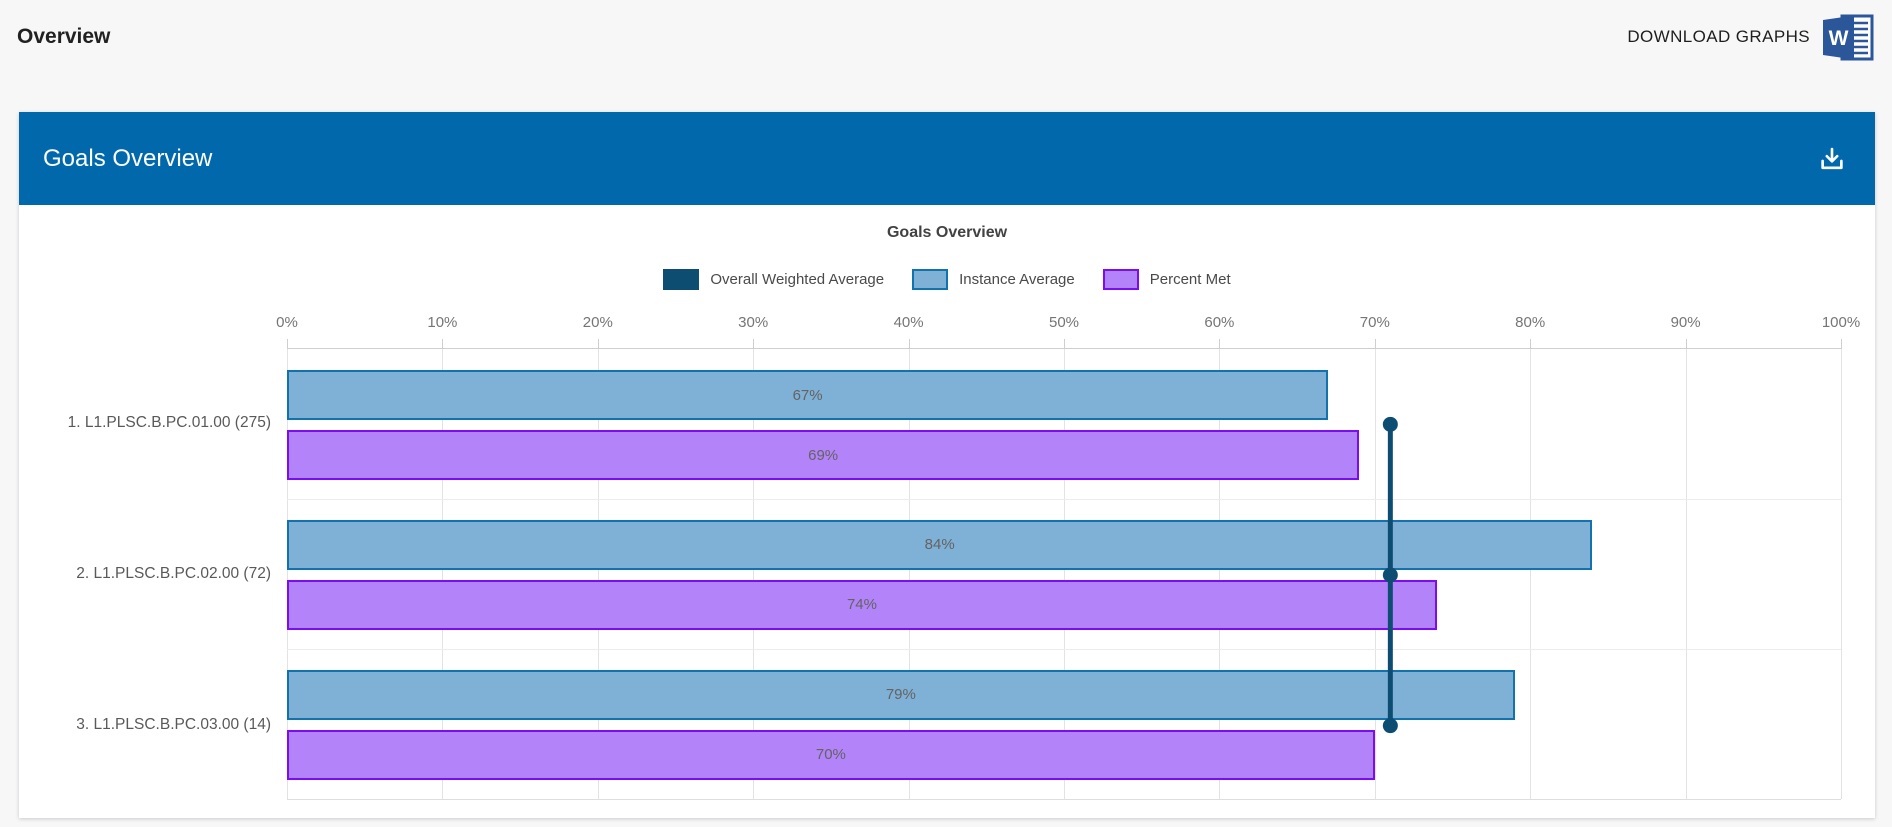 This screenshot has width=1892, height=827. Describe the element at coordinates (173, 724) in the screenshot. I see `category-label: 3. L1.PLSC.B.PC.03.00 (14)` at that location.